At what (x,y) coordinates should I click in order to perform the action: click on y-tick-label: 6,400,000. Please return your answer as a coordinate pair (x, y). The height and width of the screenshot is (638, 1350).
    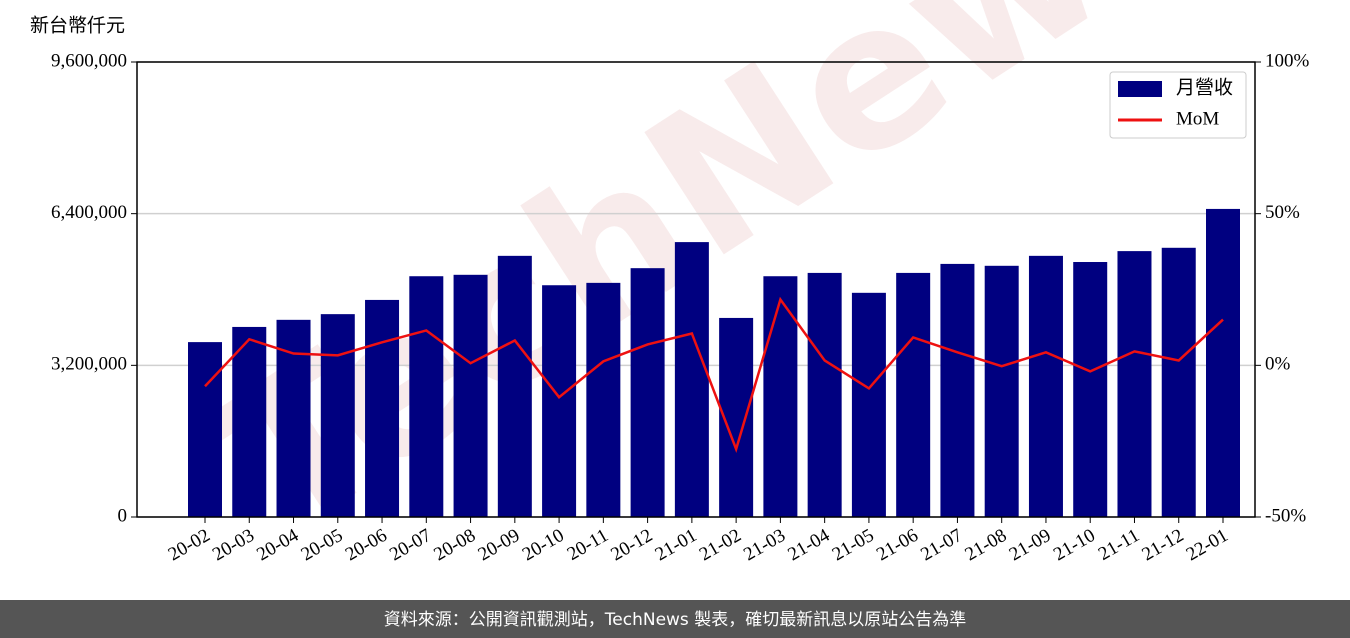
    Looking at the image, I should click on (89, 212).